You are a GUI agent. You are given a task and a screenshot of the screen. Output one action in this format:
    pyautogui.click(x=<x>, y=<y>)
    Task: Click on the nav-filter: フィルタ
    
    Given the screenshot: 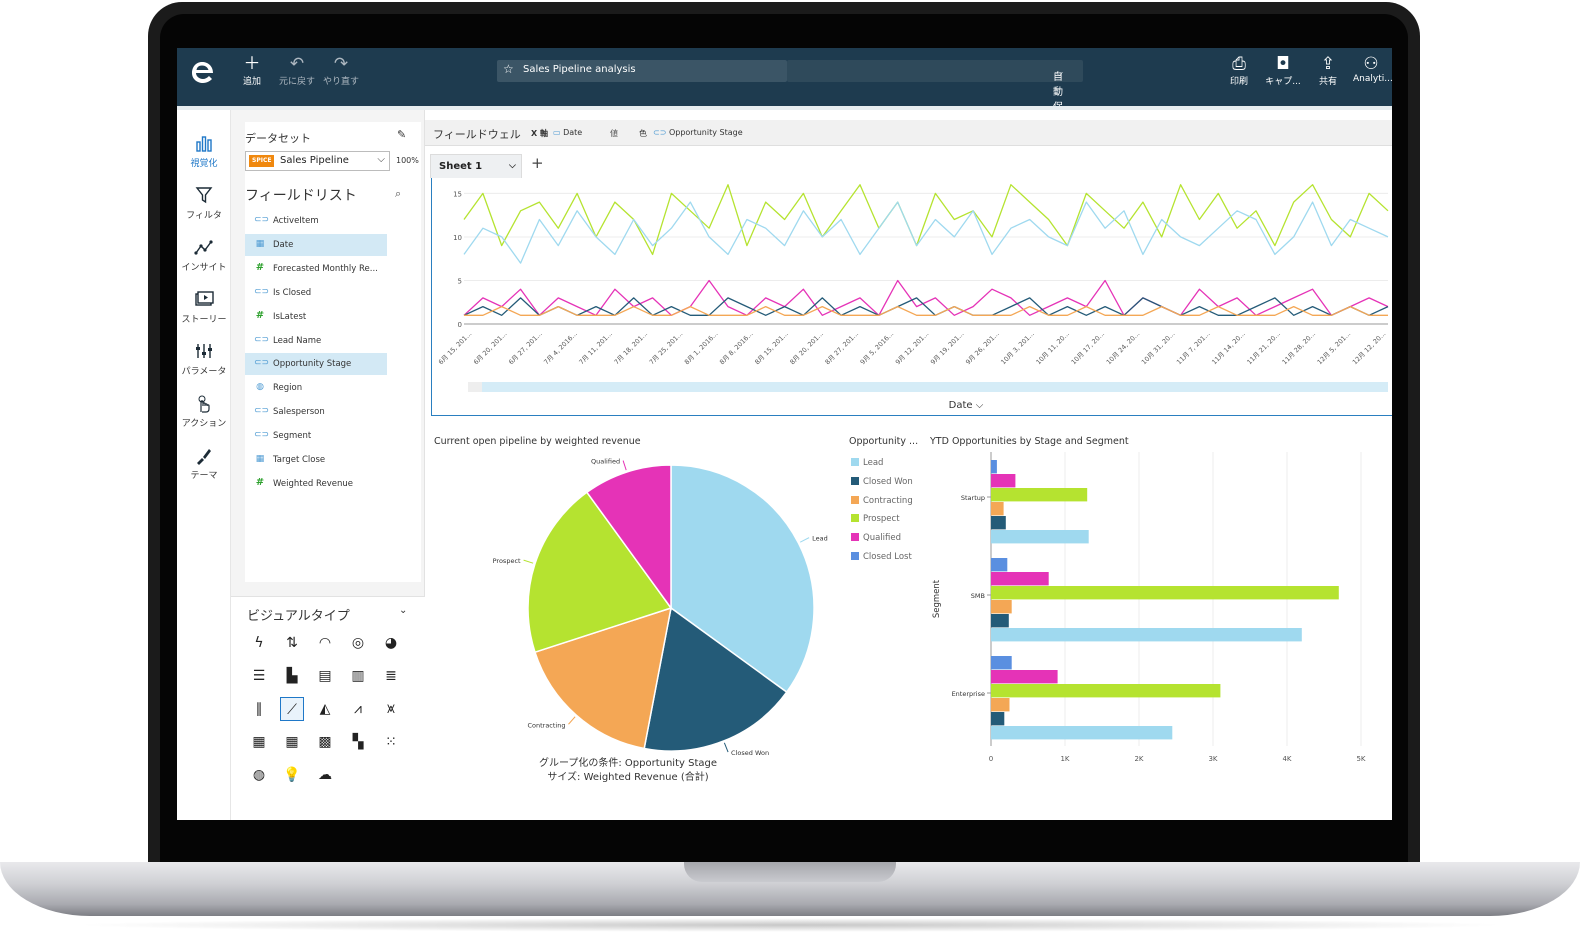 What is the action you would take?
    pyautogui.click(x=204, y=203)
    